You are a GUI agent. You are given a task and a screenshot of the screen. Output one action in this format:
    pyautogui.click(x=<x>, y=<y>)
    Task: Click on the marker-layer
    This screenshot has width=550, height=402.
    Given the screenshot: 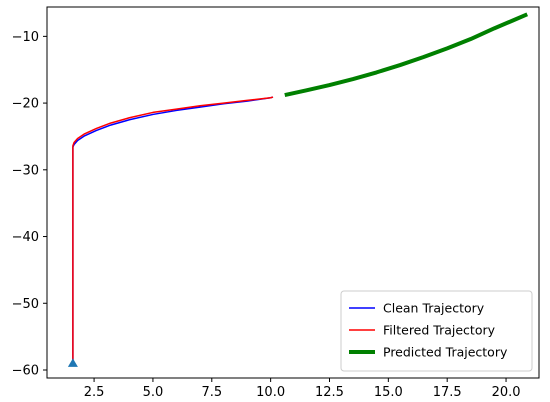 What is the action you would take?
    pyautogui.click(x=72, y=362)
    